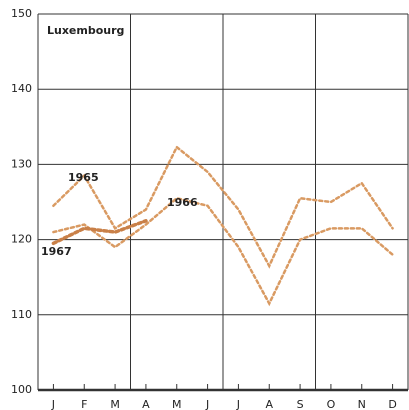 The height and width of the screenshot is (410, 409). What do you see at coordinates (21, 88) in the screenshot?
I see `y-tick-label: 140` at bounding box center [21, 88].